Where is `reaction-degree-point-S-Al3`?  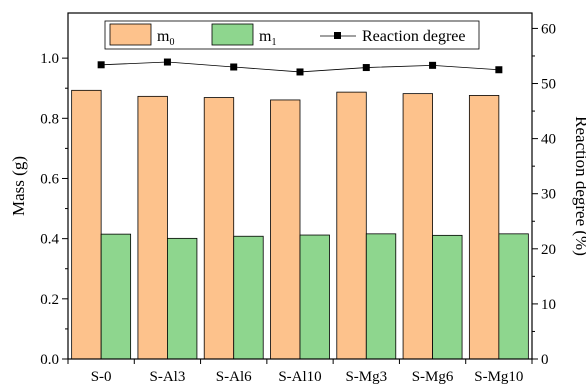
reaction-degree-point-S-Al3 is located at coordinates (167, 62).